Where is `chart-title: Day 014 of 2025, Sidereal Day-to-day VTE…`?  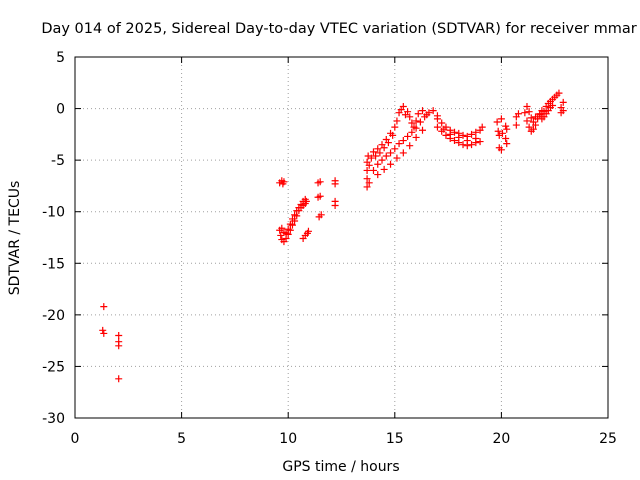
chart-title: Day 014 of 2025, Sidereal Day-to-day VTE… is located at coordinates (338, 29).